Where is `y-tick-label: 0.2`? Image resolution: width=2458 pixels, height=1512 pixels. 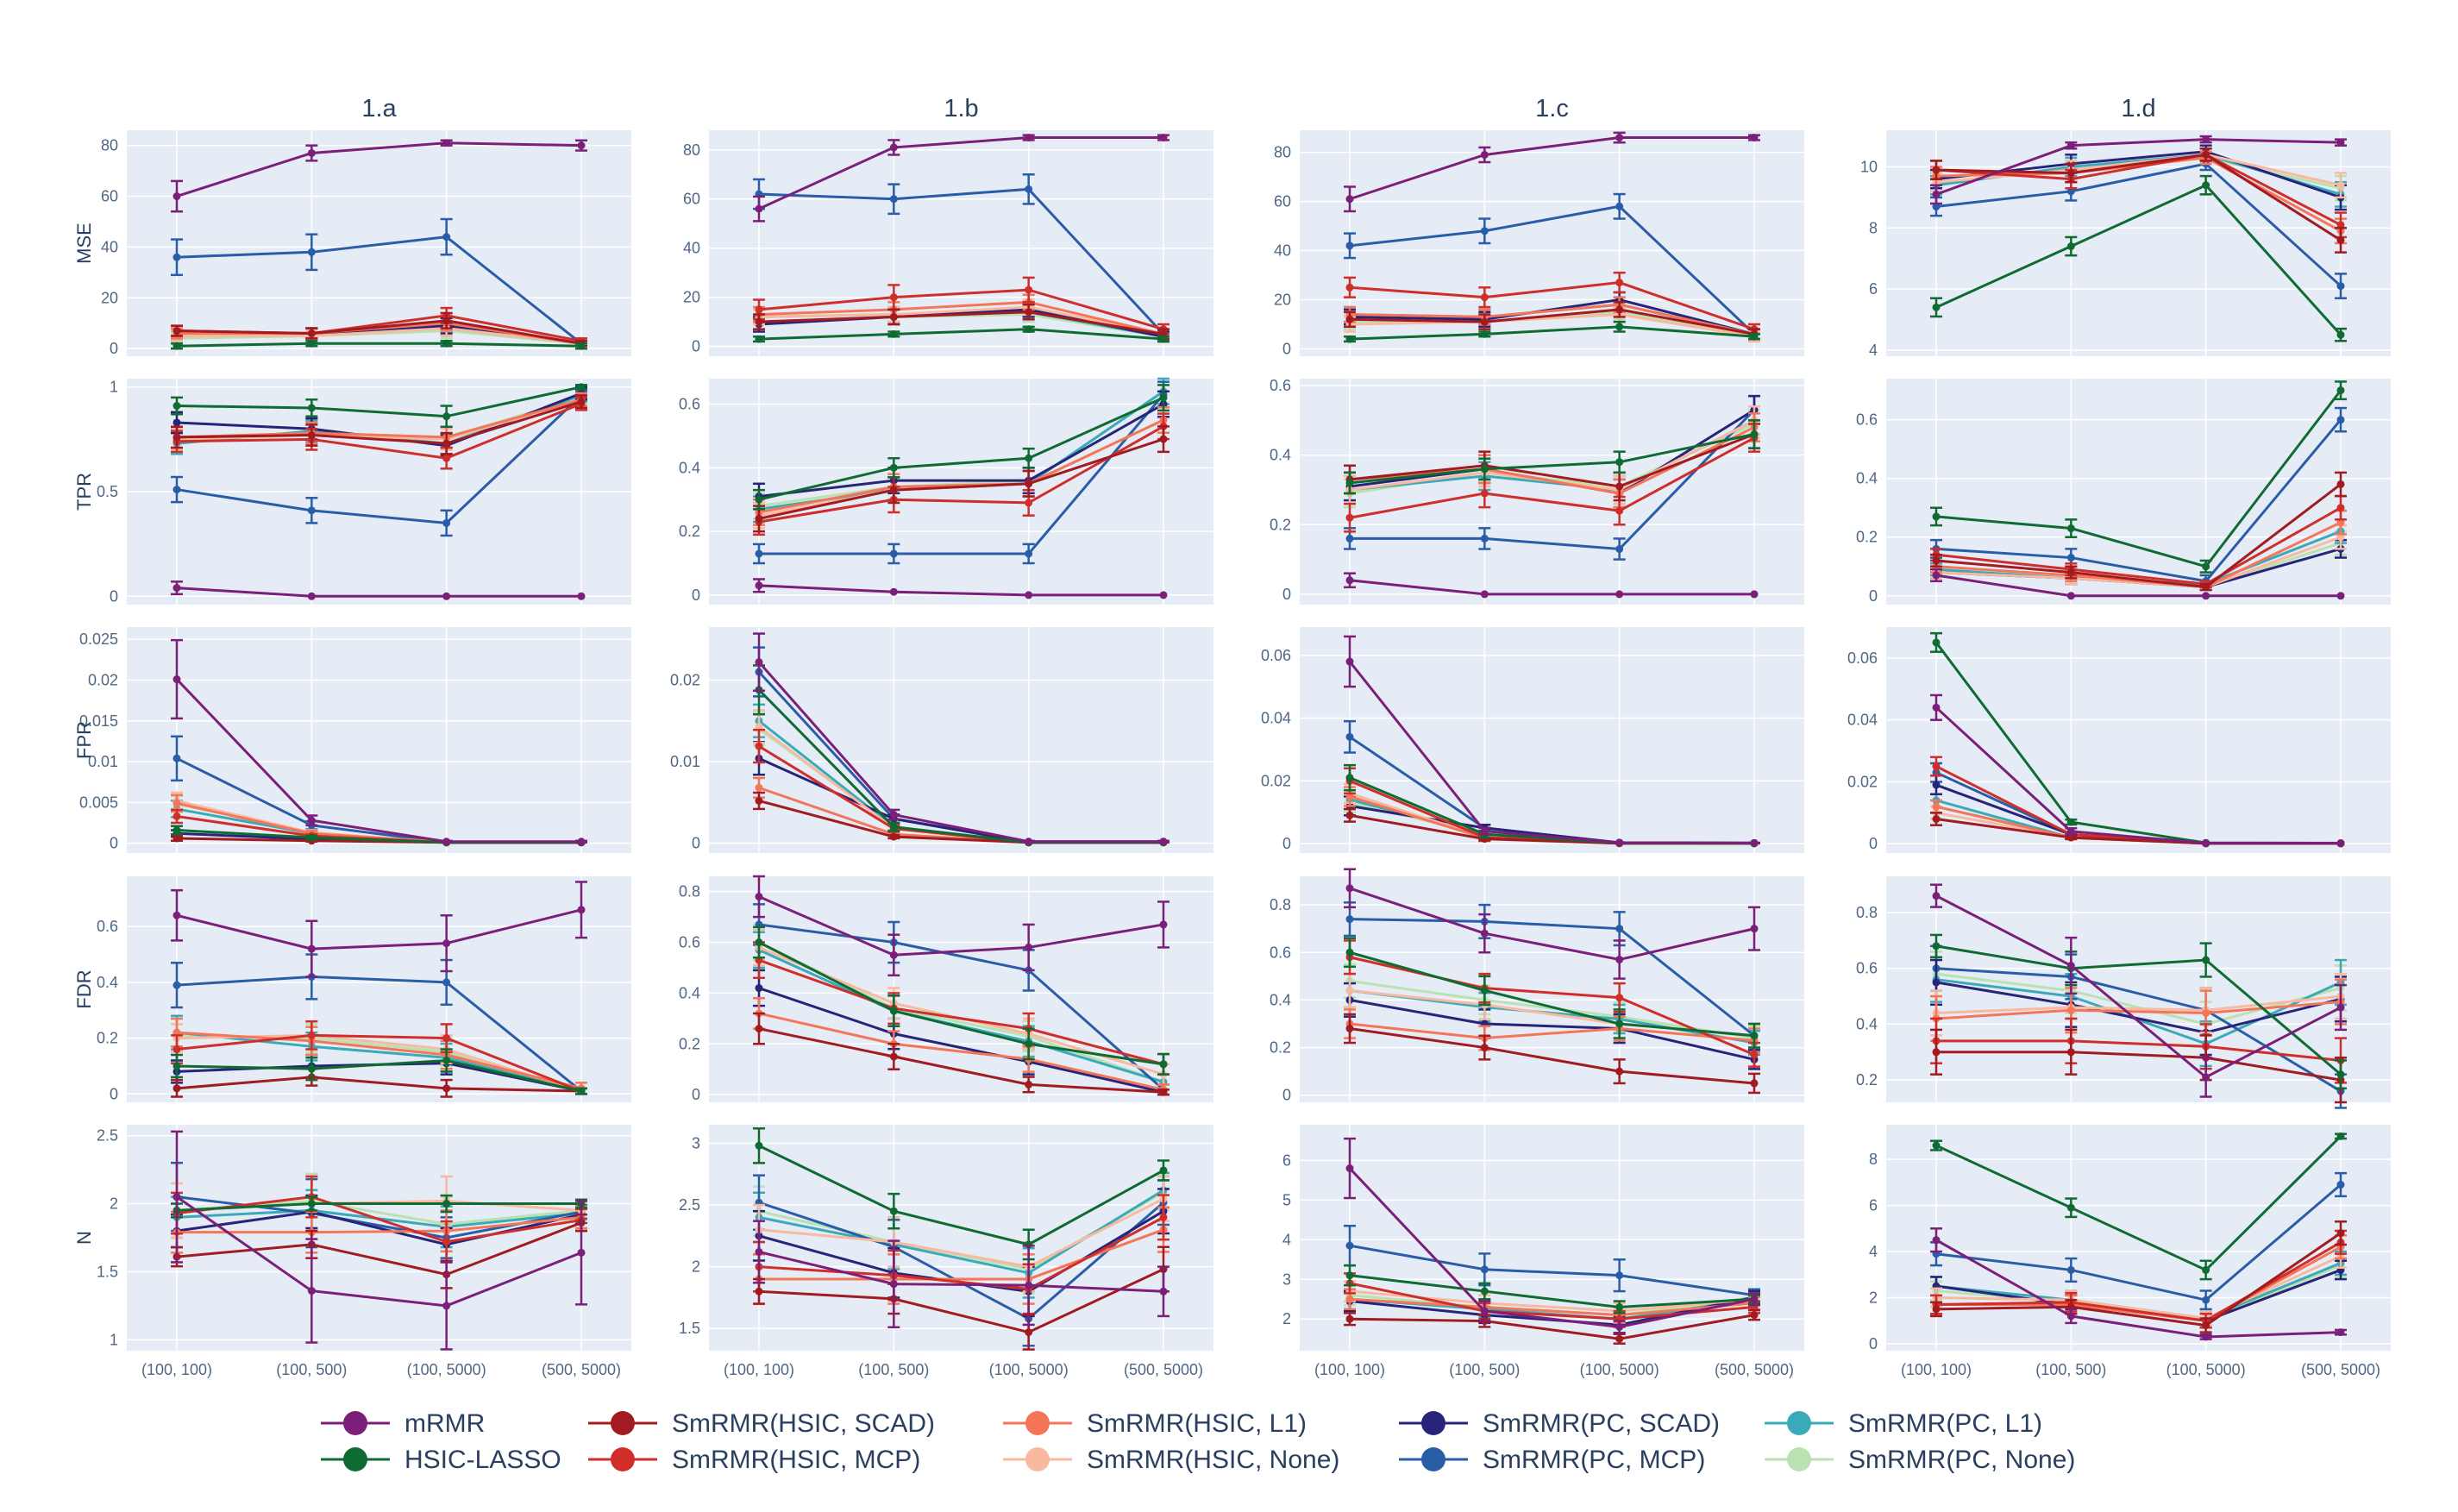
y-tick-label: 0.2 is located at coordinates (1867, 537).